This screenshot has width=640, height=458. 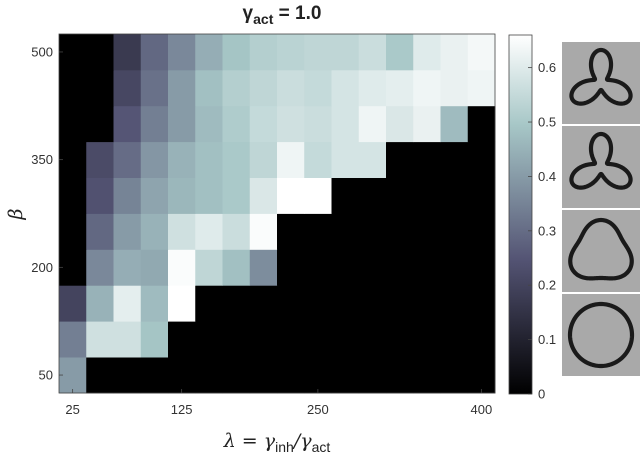 What do you see at coordinates (42, 51) in the screenshot?
I see `y-tick-label: 500` at bounding box center [42, 51].